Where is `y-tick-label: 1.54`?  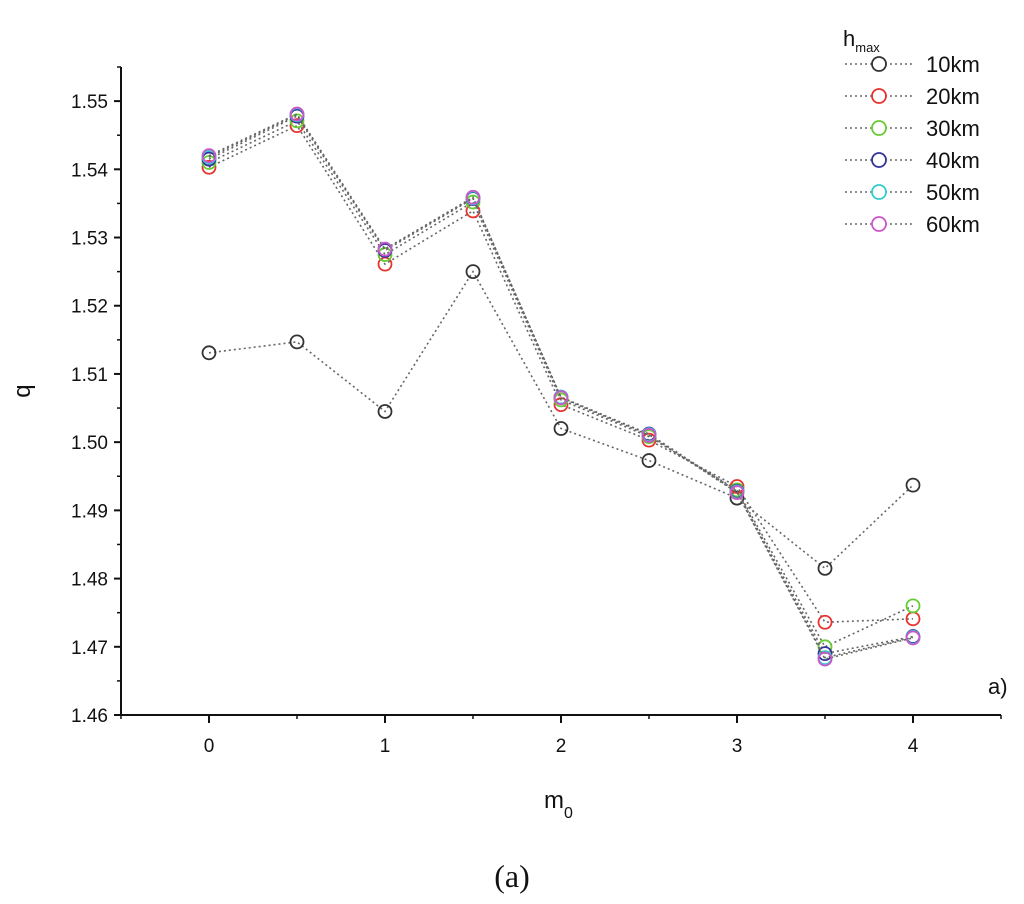 y-tick-label: 1.54 is located at coordinates (89, 170).